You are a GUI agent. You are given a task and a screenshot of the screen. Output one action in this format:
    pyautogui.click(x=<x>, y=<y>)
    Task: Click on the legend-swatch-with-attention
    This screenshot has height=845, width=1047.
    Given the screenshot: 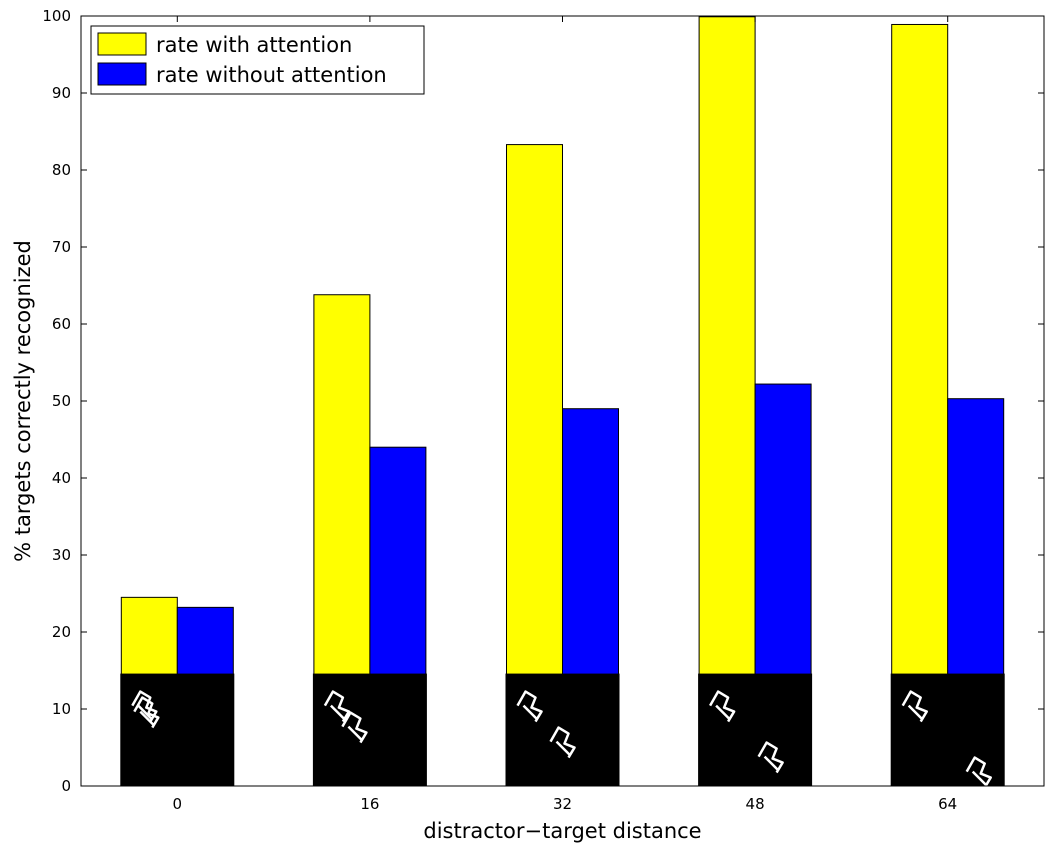 What is the action you would take?
    pyautogui.click(x=122, y=44)
    